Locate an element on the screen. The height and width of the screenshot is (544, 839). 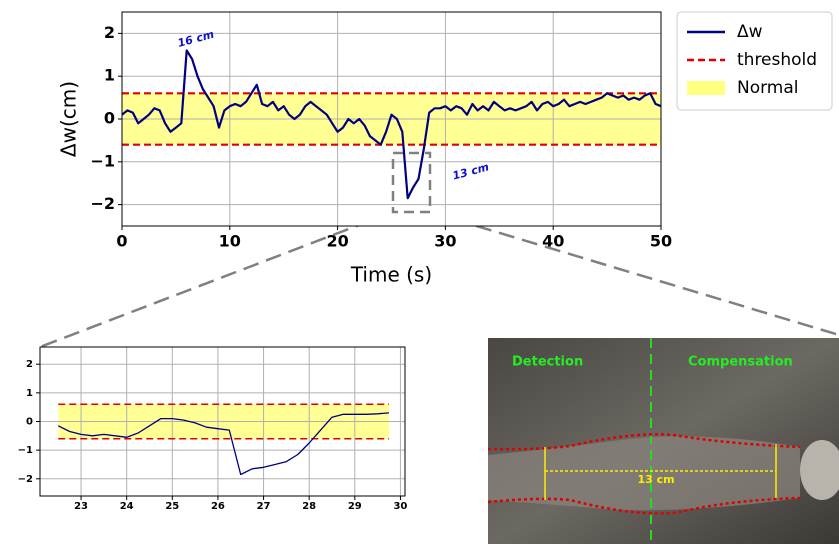
x-tick-label: 50 is located at coordinates (661, 241).